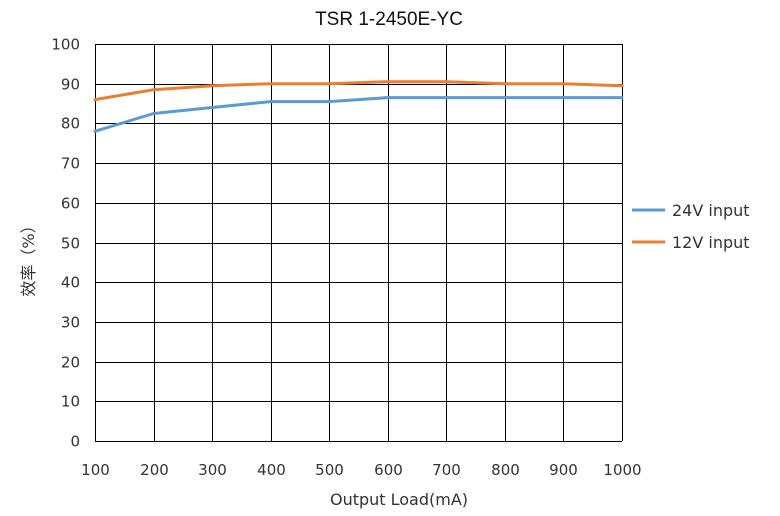 This screenshot has height=516, width=780. What do you see at coordinates (711, 210) in the screenshot?
I see `legend-label: 24V input` at bounding box center [711, 210].